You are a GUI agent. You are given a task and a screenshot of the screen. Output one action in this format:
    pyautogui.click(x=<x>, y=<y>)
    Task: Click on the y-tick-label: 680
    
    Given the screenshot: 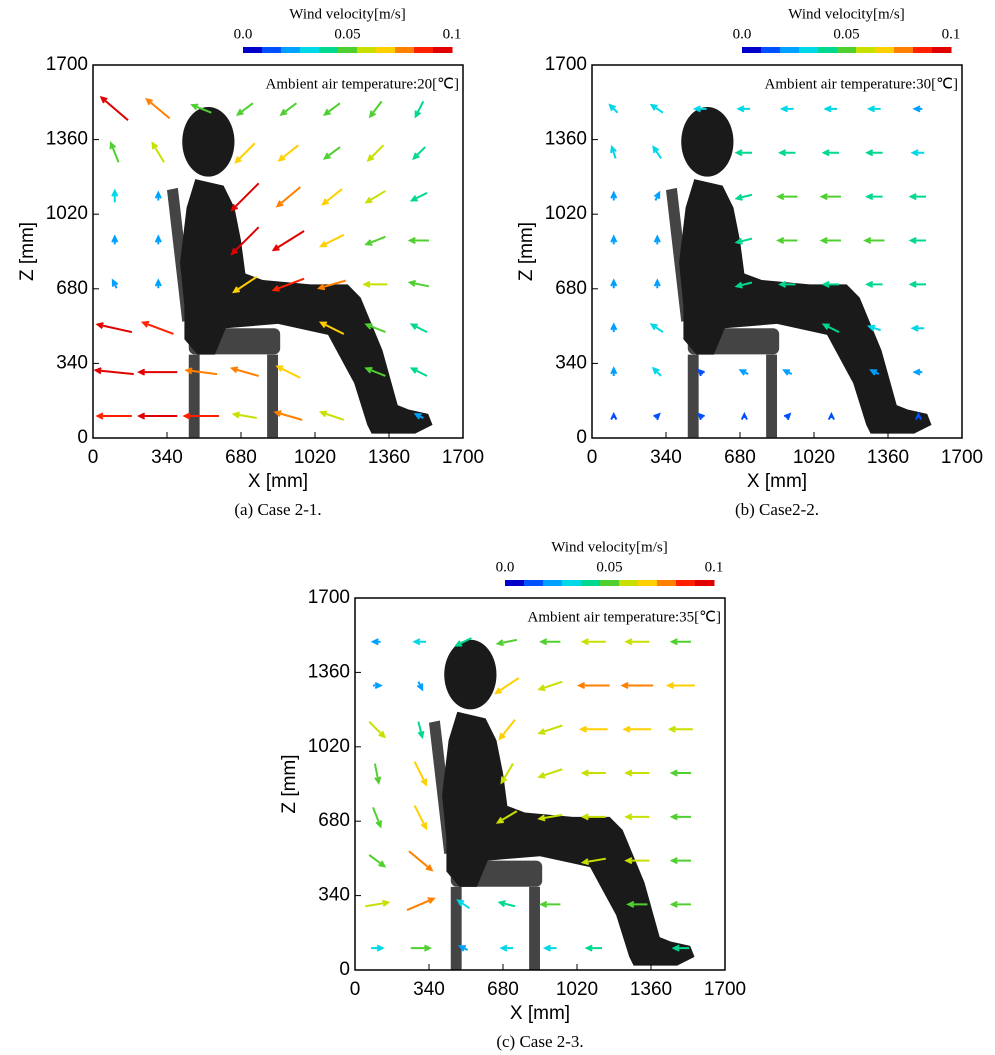 What is the action you would take?
    pyautogui.click(x=334, y=820)
    